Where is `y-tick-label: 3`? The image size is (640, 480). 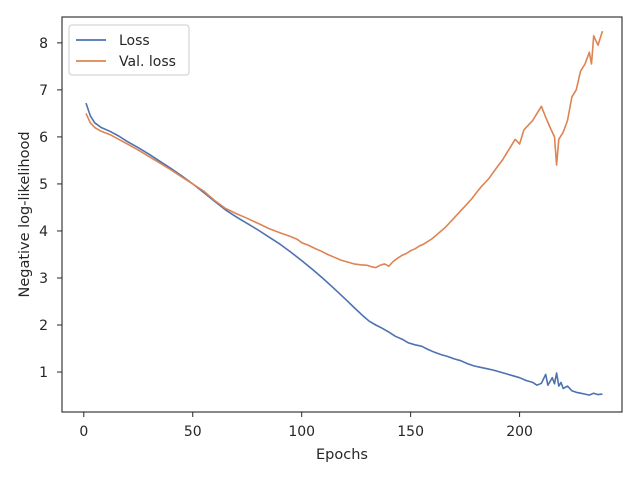 y-tick-label: 3 is located at coordinates (43, 279).